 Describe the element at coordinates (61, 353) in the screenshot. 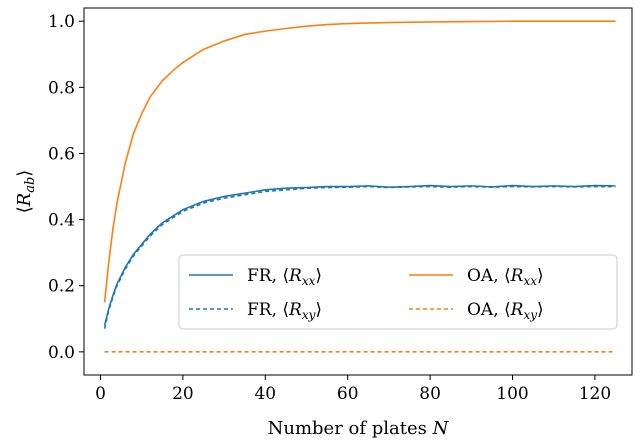

I see `y-tick-label: 0.0` at that location.